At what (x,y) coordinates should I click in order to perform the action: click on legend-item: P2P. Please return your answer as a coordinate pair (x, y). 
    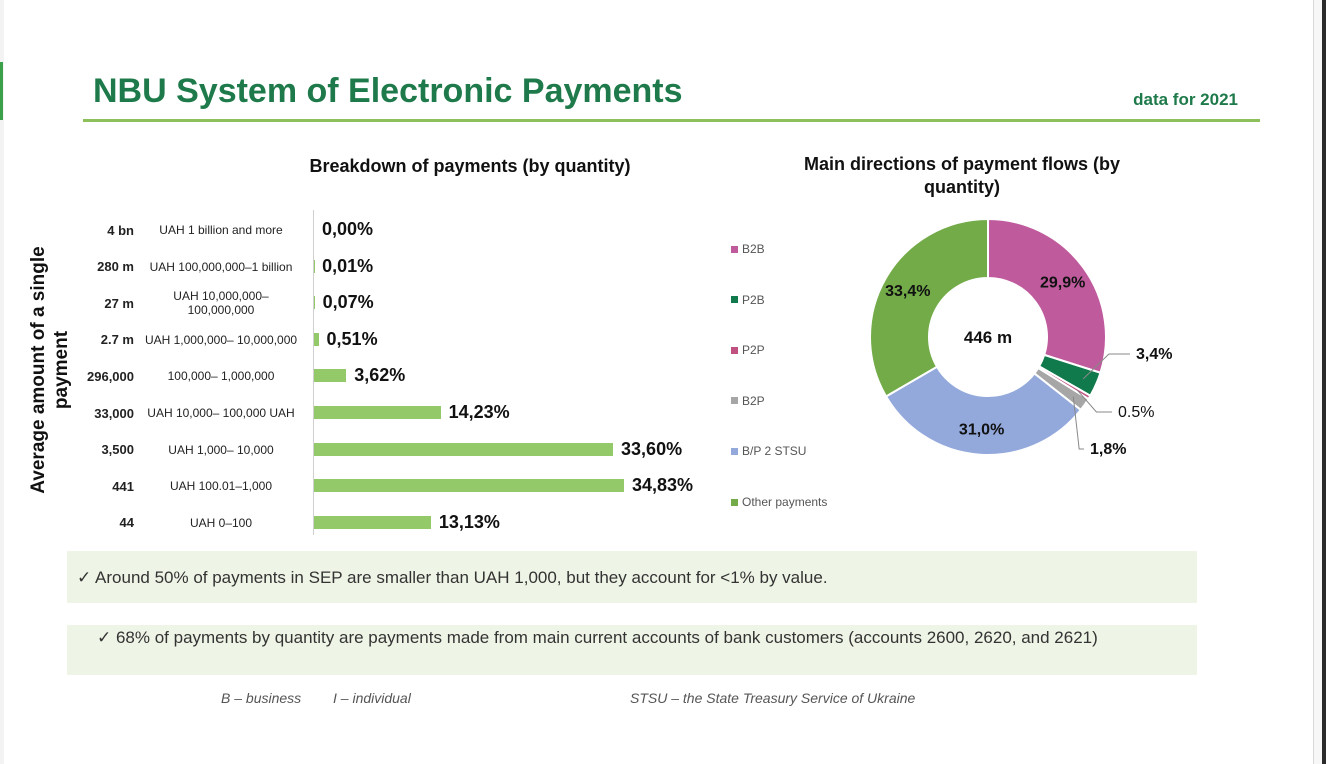
    Looking at the image, I should click on (801, 350).